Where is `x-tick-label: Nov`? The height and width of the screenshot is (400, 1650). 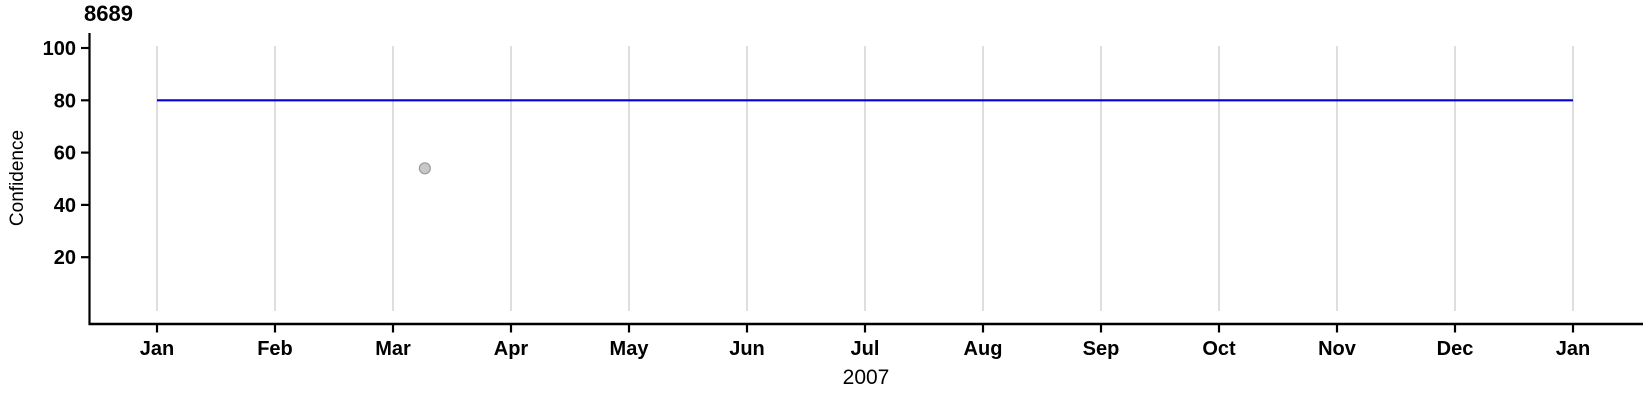 x-tick-label: Nov is located at coordinates (1337, 349).